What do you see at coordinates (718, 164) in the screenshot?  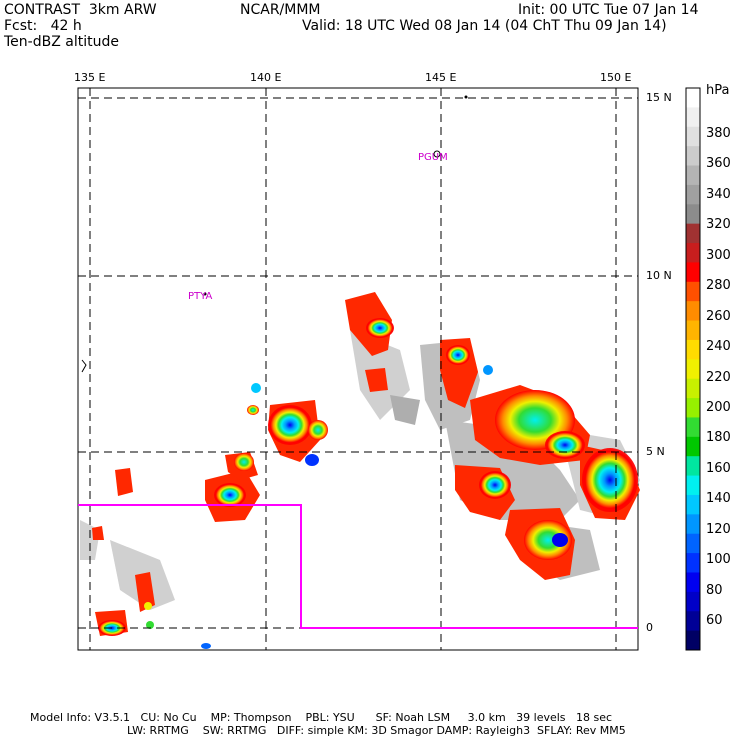 I see `colorbar-tick-label: 360` at bounding box center [718, 164].